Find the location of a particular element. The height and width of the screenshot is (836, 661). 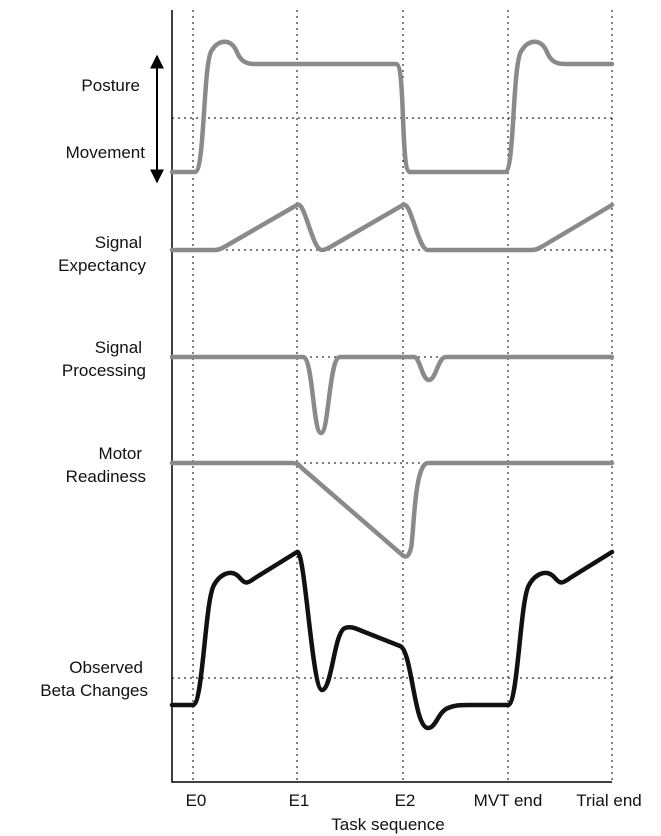

label: Observed is located at coordinates (106, 667).